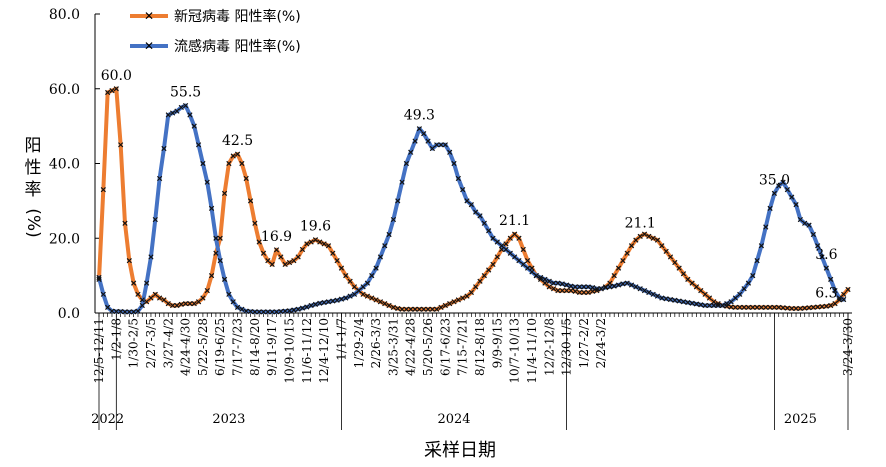  What do you see at coordinates (185, 93) in the screenshot?
I see `data-label: 55.5` at bounding box center [185, 93].